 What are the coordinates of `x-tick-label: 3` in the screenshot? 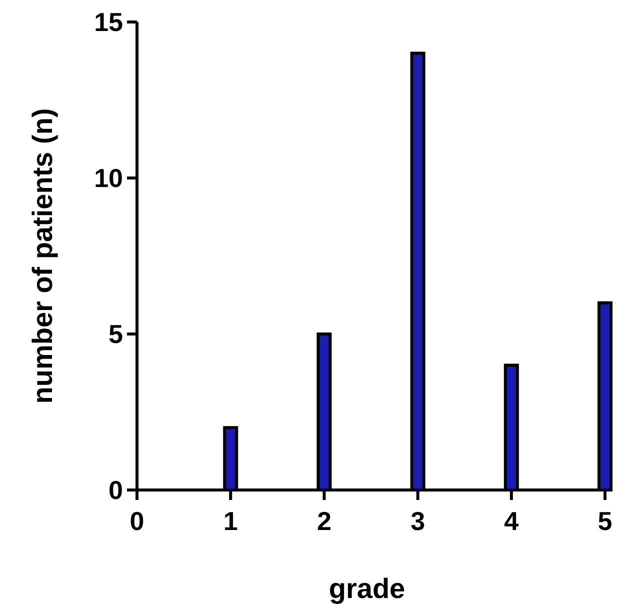 It's located at (418, 521).